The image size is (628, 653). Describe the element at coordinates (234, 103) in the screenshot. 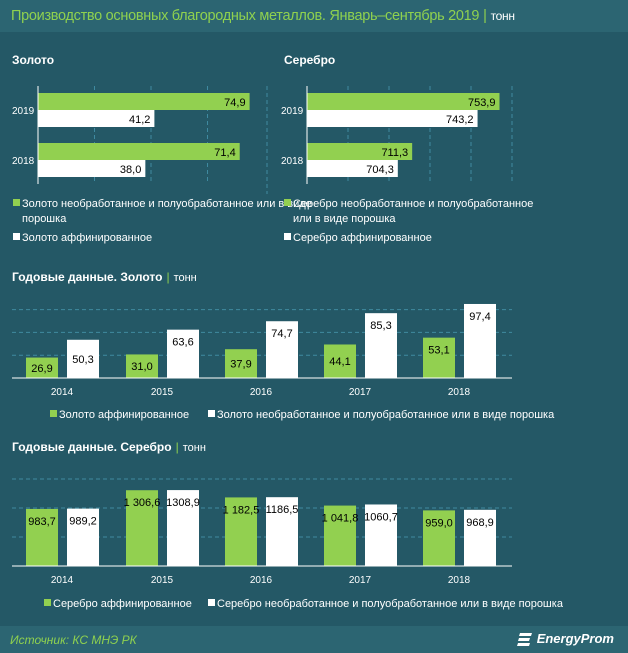

I see `gold-top-value-label: 74,9` at that location.